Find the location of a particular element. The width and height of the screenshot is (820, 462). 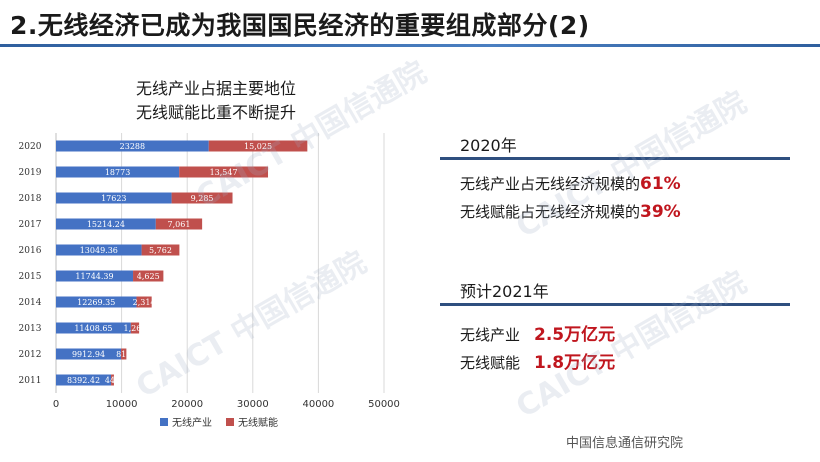

x-tick-label-10000: 10000 is located at coordinates (122, 404).